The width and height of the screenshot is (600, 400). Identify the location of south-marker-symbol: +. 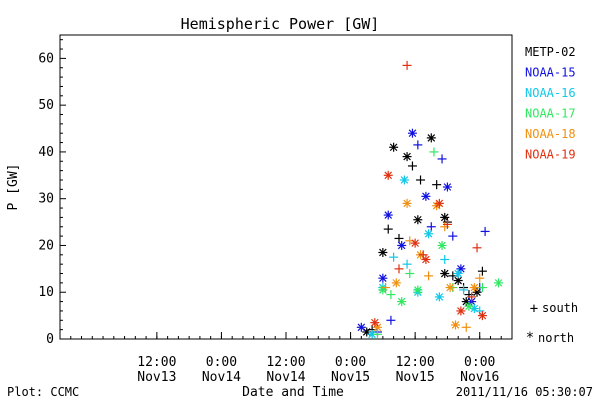
(534, 309).